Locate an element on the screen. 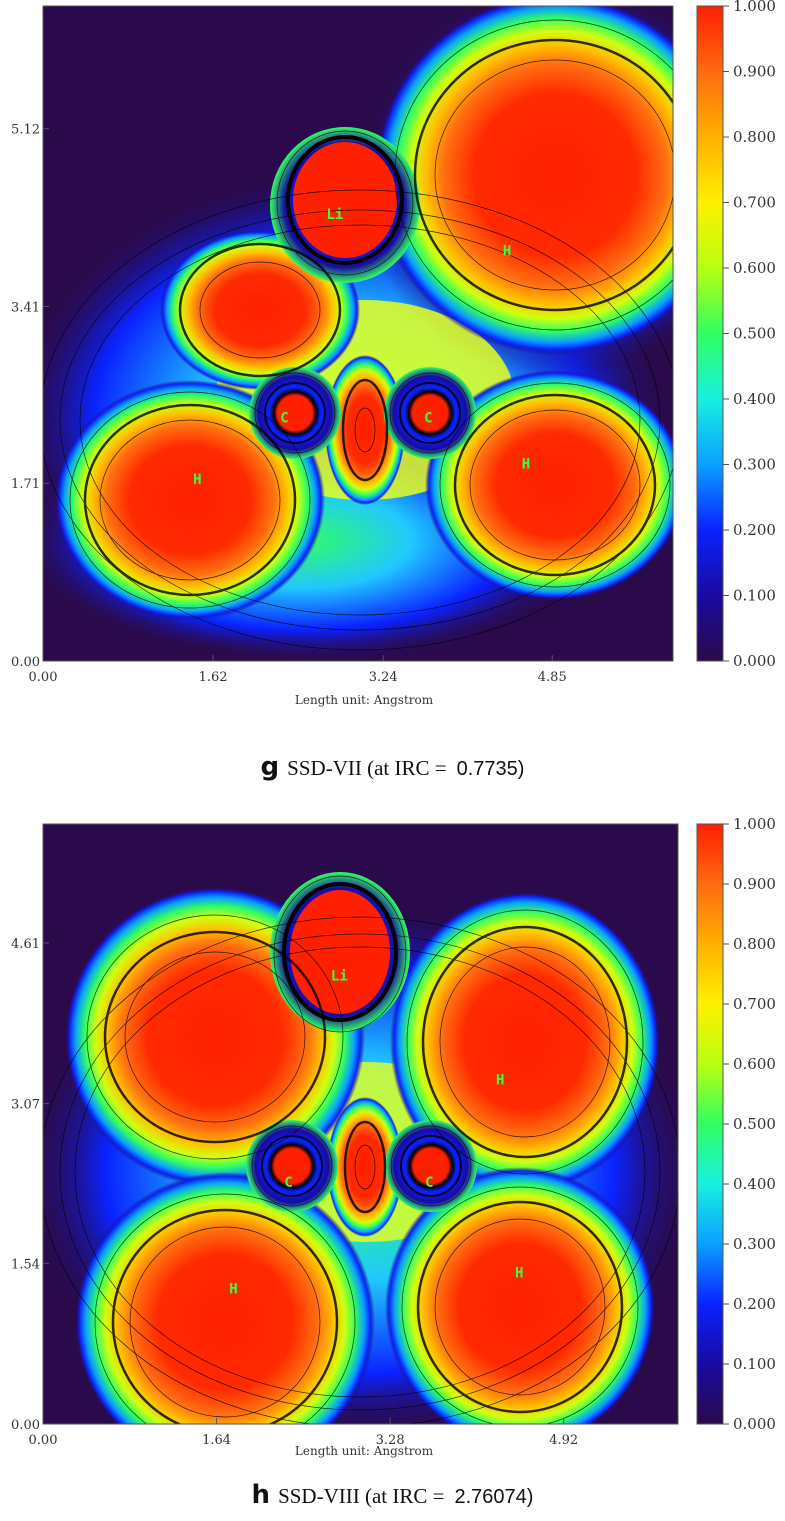 The image size is (785, 1521). x-axis-g: 0.00 1.62 3.24 4.85 is located at coordinates (298, 670).